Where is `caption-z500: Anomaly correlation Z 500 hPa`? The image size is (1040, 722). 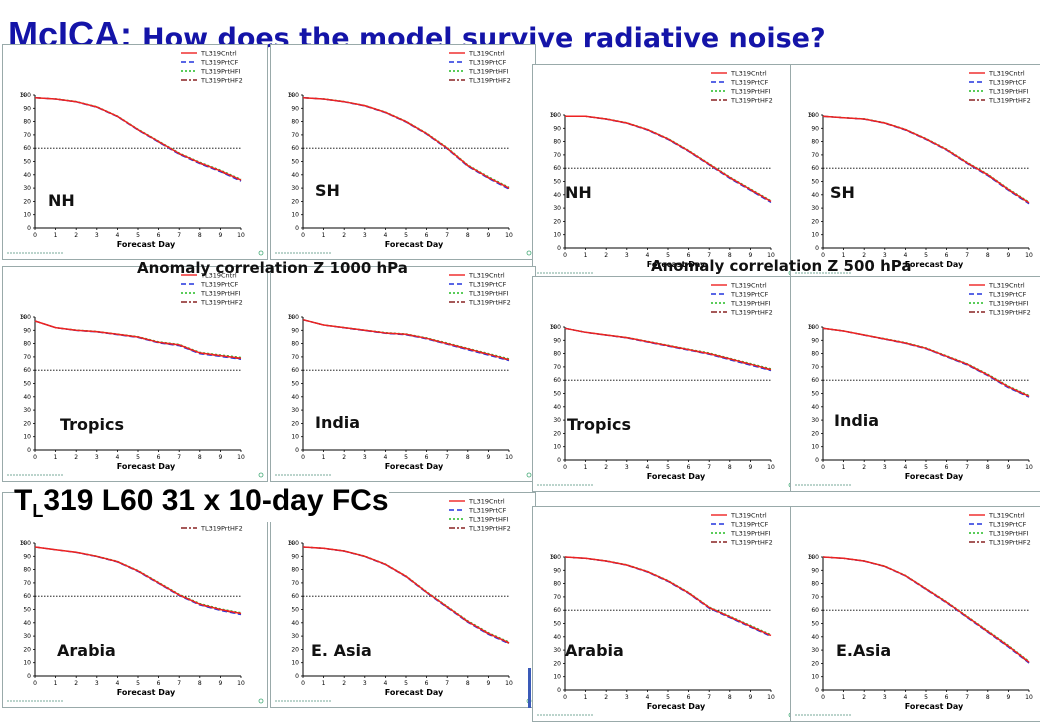
caption-z500: Anomaly correlation Z 500 hPa is located at coordinates (781, 266).